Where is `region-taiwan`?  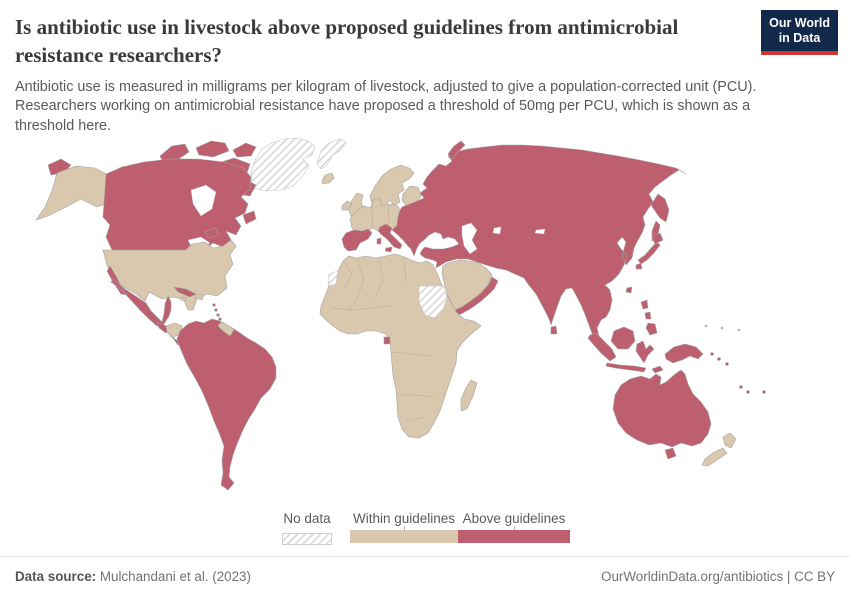
region-taiwan is located at coordinates (629, 289).